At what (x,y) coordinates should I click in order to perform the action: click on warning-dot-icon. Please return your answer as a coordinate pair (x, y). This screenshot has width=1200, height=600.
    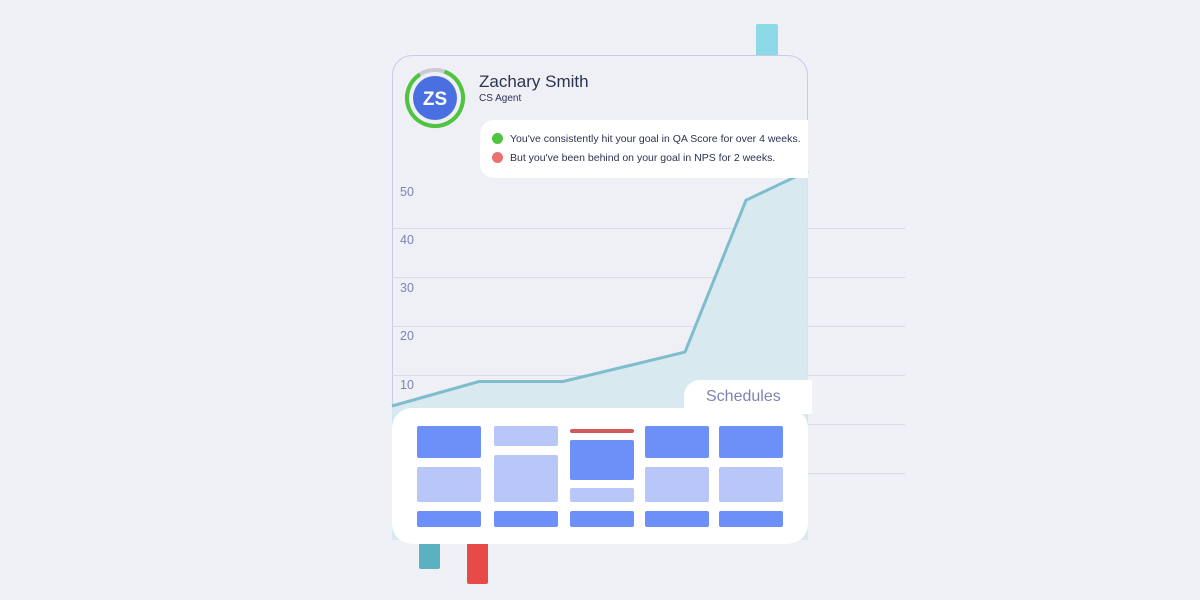
    Looking at the image, I should click on (497, 157).